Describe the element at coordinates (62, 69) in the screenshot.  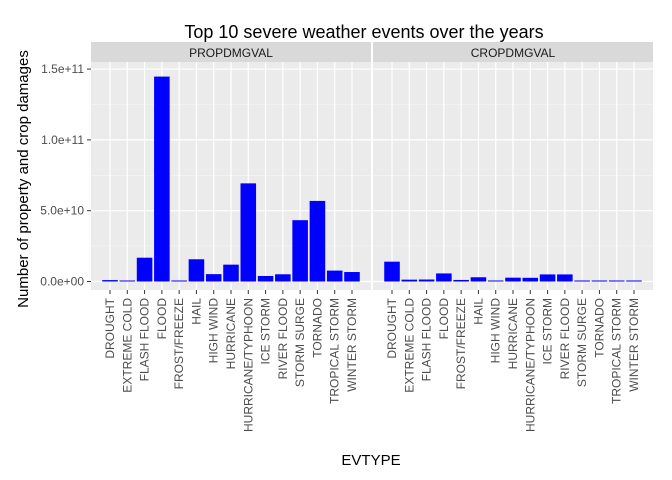
I see `y-tick-label: 1.5e+11` at that location.